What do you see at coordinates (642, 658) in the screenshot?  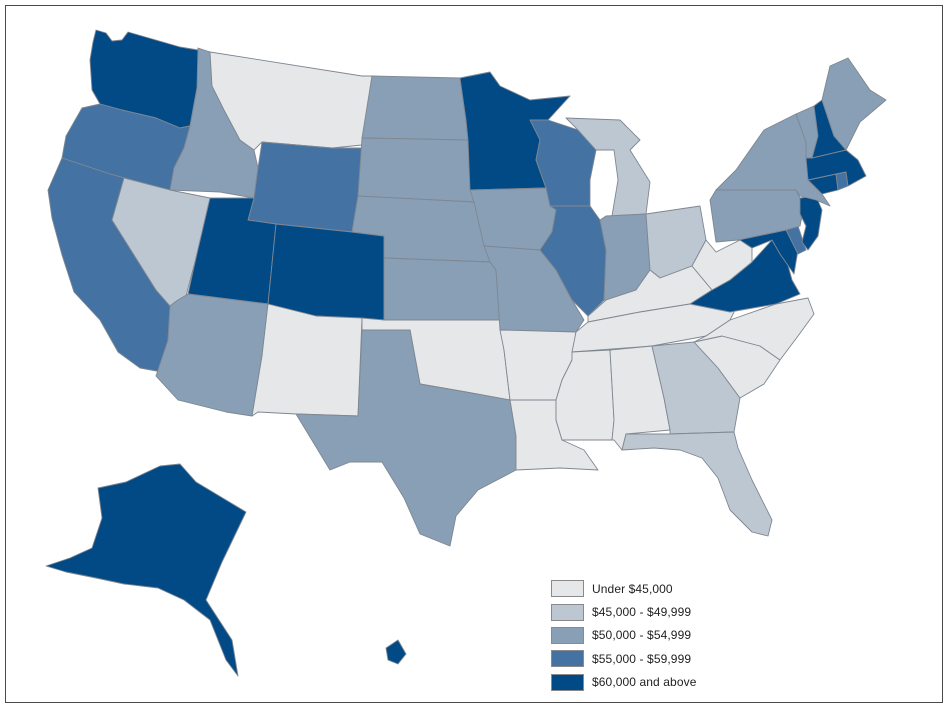 I see `legend-label: $55,000 - $59,999` at bounding box center [642, 658].